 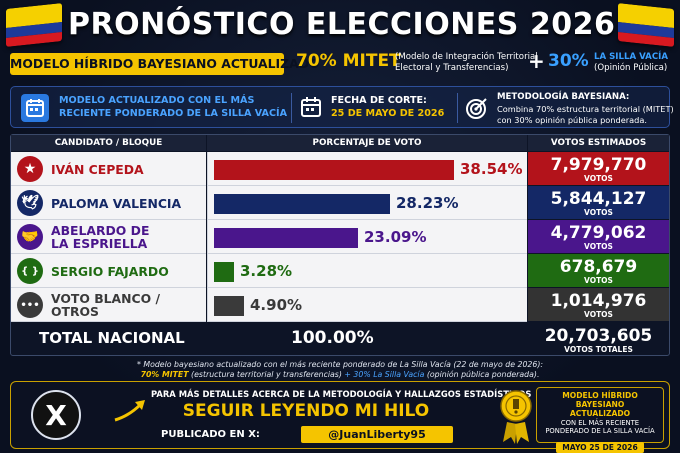 I want to click on cta-main-link: SEGUIR LEYENDO MI HILO, so click(x=306, y=411).